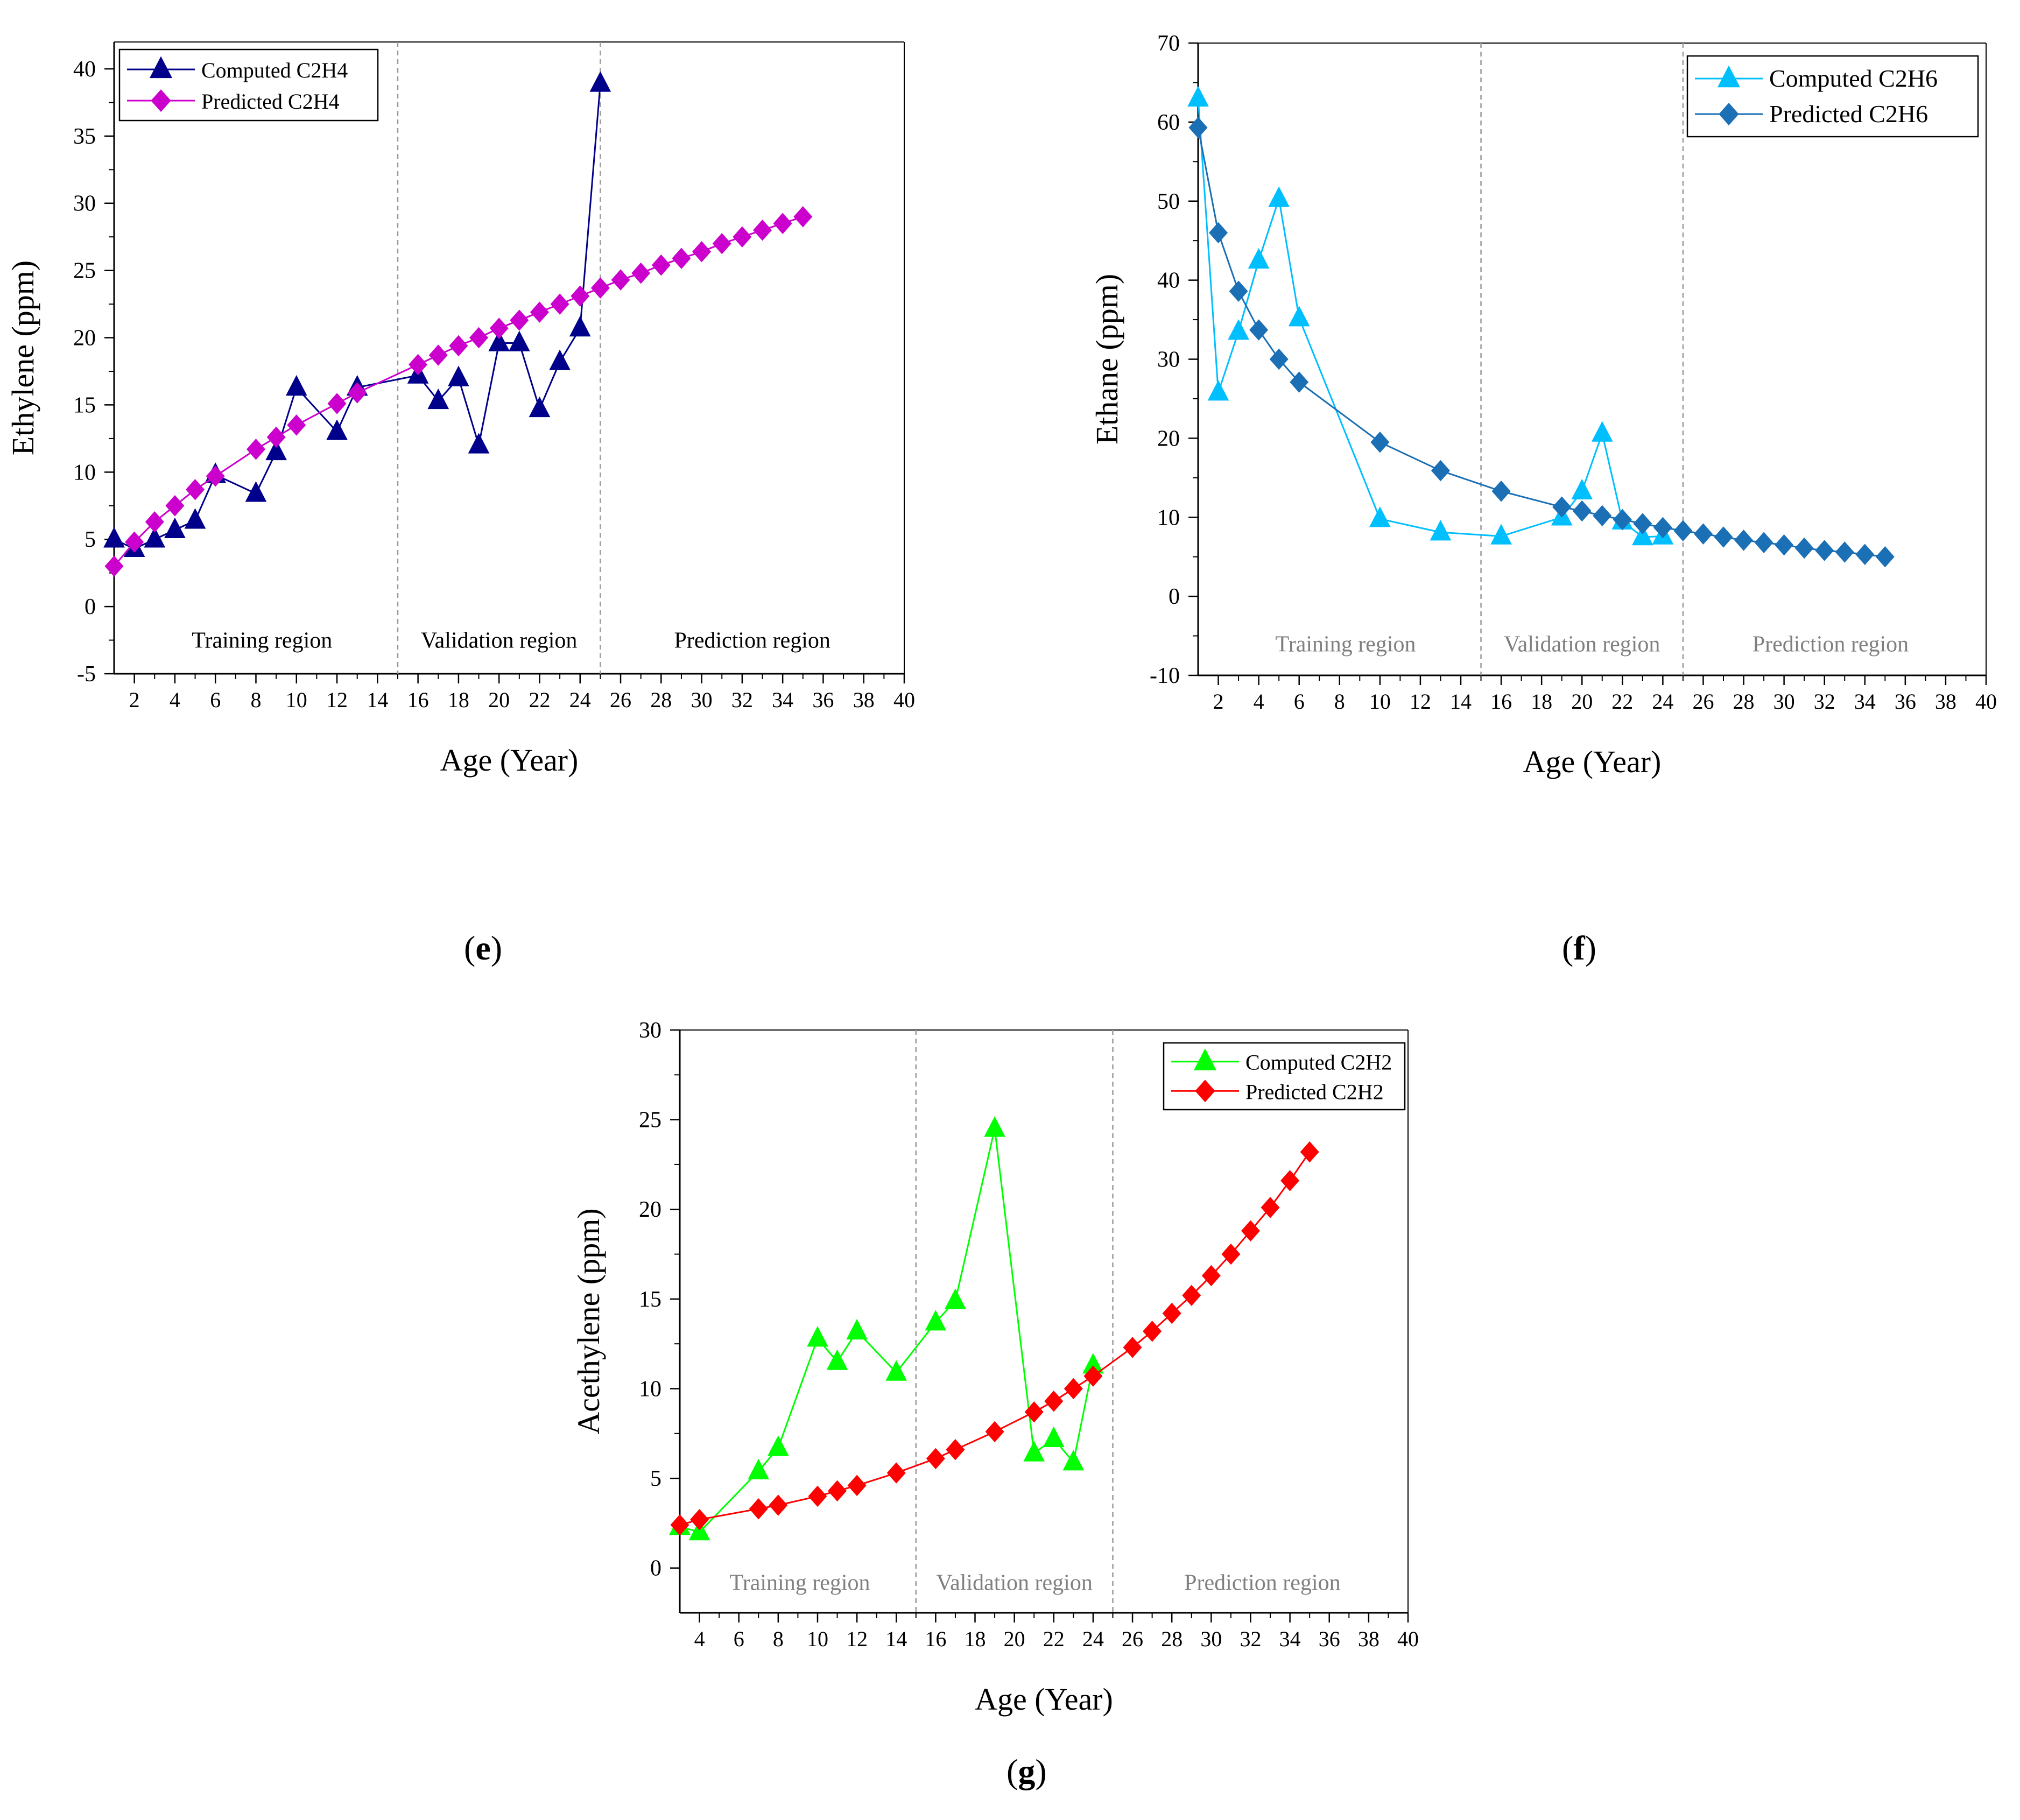  I want to click on series-predicted, so click(459, 391).